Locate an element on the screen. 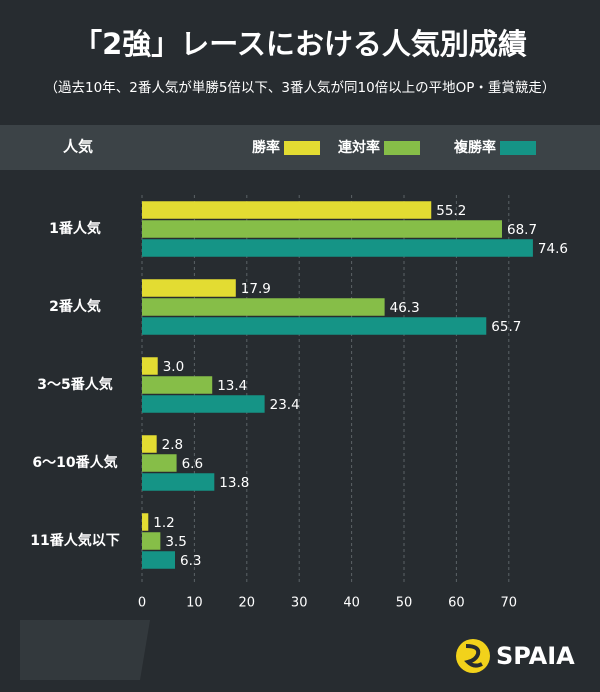 The image size is (600, 692). y-axis-label: 人気 is located at coordinates (78, 147).